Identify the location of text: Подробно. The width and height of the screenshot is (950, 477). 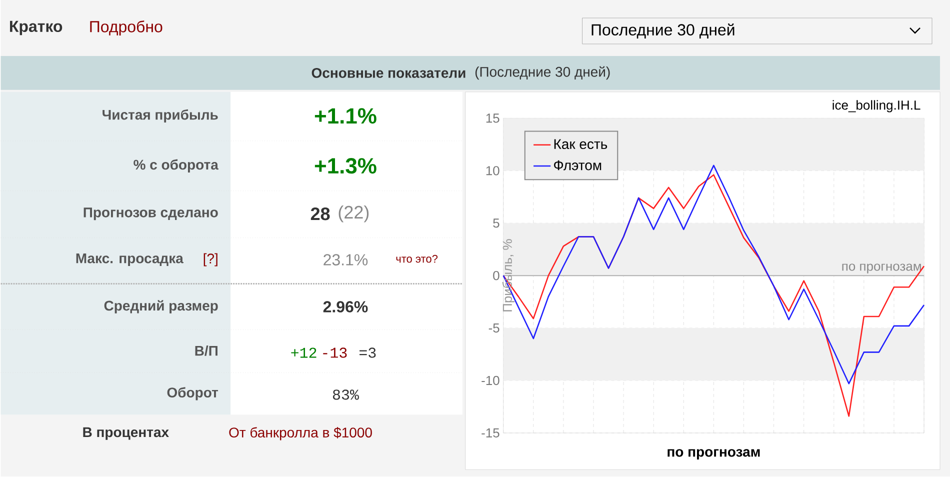
(126, 28).